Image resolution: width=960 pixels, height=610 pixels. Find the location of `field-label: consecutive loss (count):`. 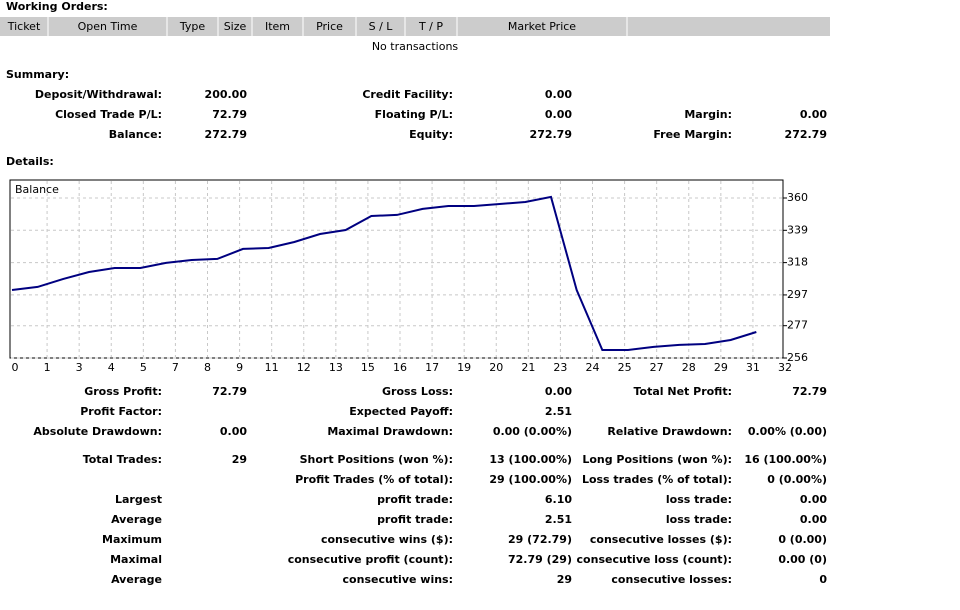

field-label: consecutive loss (count): is located at coordinates (654, 559).